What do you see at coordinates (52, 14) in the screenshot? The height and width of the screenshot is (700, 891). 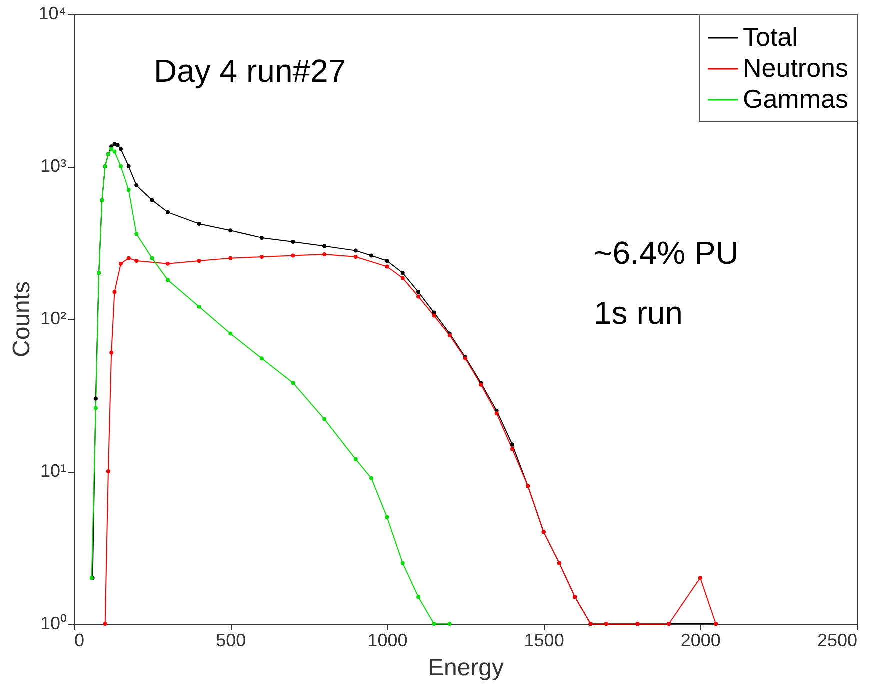 I see `y-tick-label: 10⁴` at bounding box center [52, 14].